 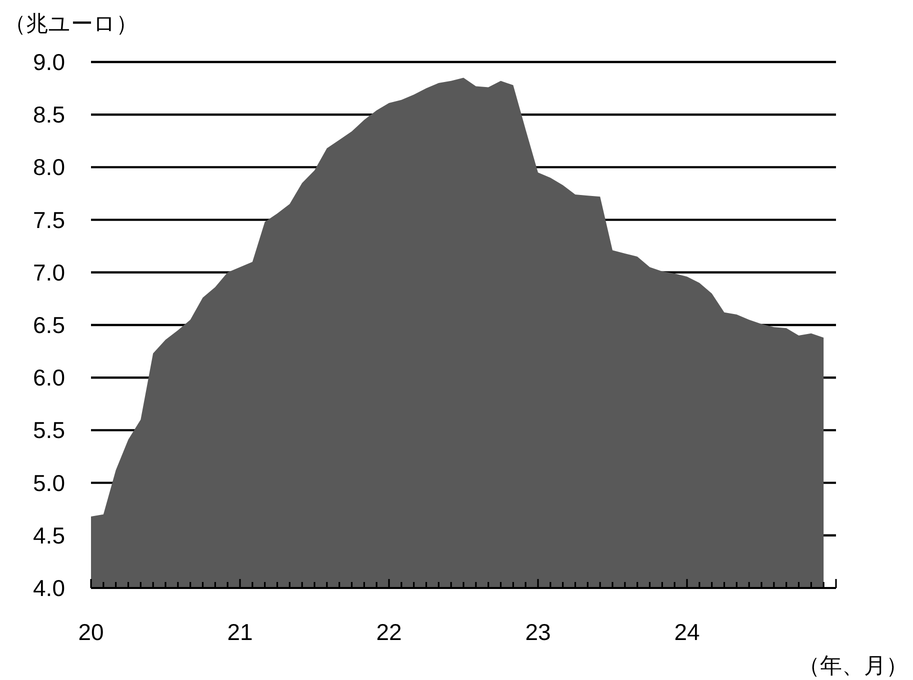 I want to click on x-tick-label: 23, so click(x=538, y=632).